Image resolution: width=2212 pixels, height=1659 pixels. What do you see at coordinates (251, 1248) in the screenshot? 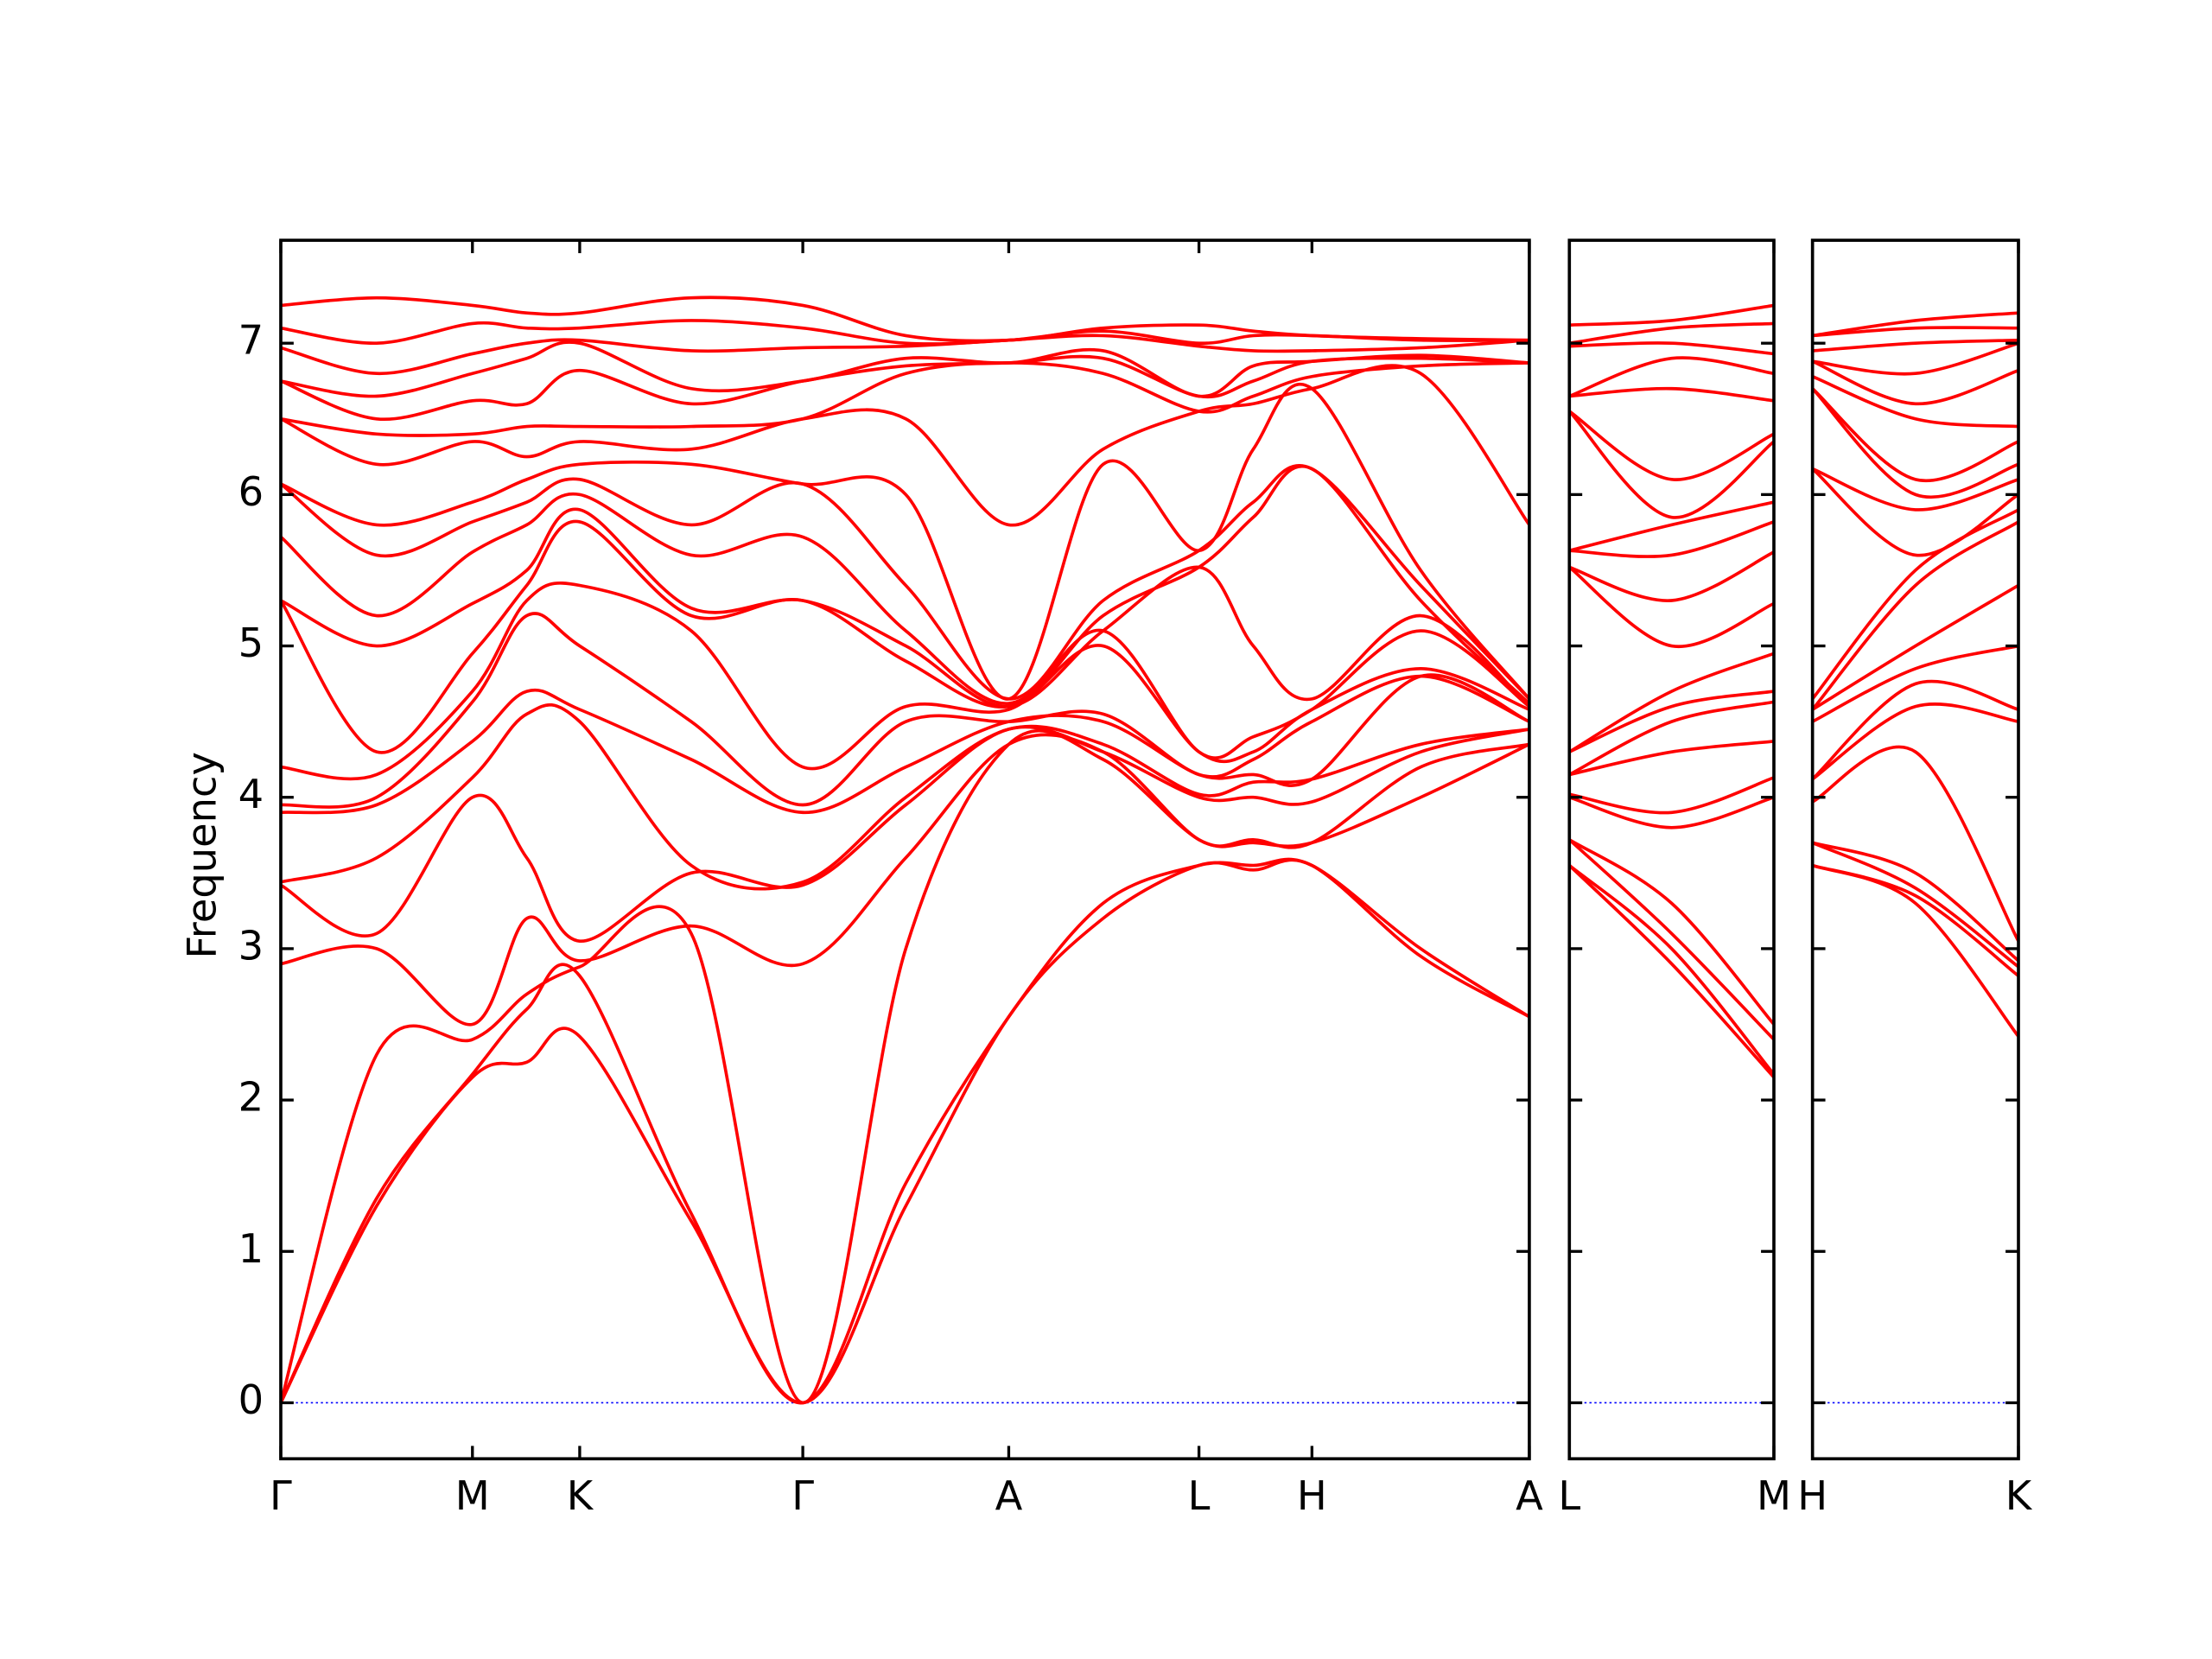
I see `y-tick-label: 1` at bounding box center [251, 1248].